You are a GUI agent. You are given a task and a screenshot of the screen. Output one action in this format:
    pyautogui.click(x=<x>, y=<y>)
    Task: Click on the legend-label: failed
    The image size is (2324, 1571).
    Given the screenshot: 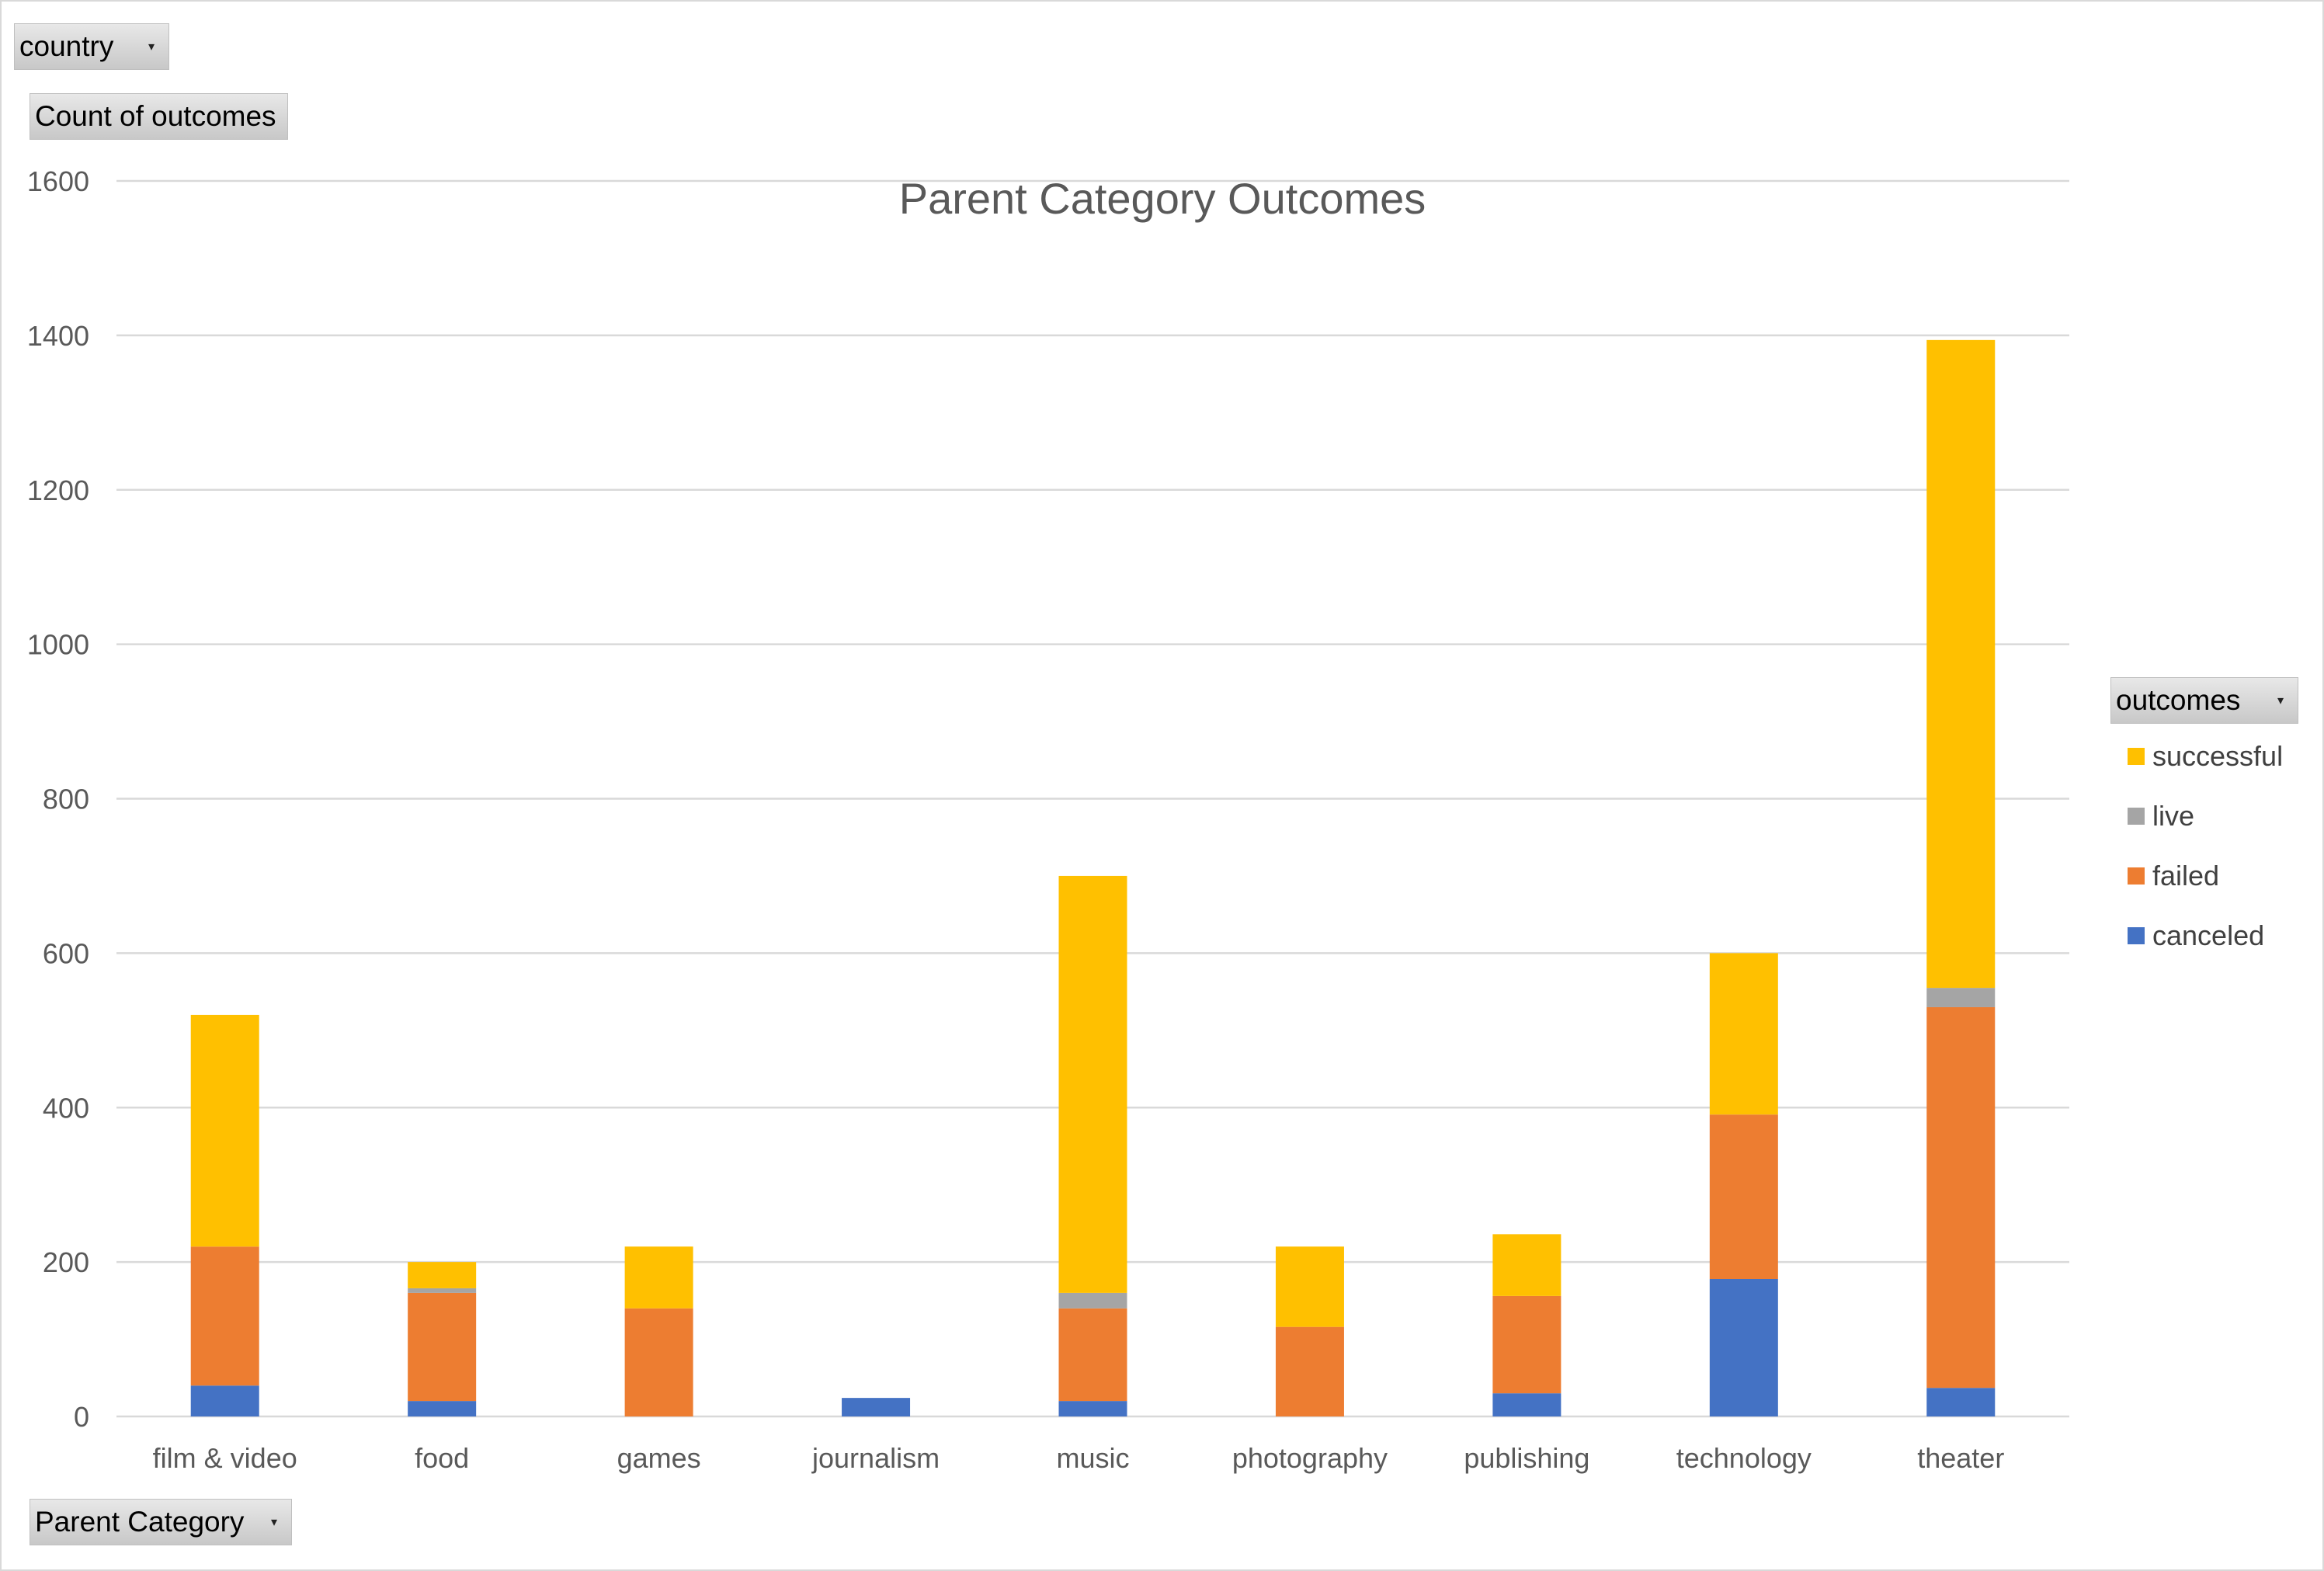 What is the action you would take?
    pyautogui.click(x=2186, y=876)
    